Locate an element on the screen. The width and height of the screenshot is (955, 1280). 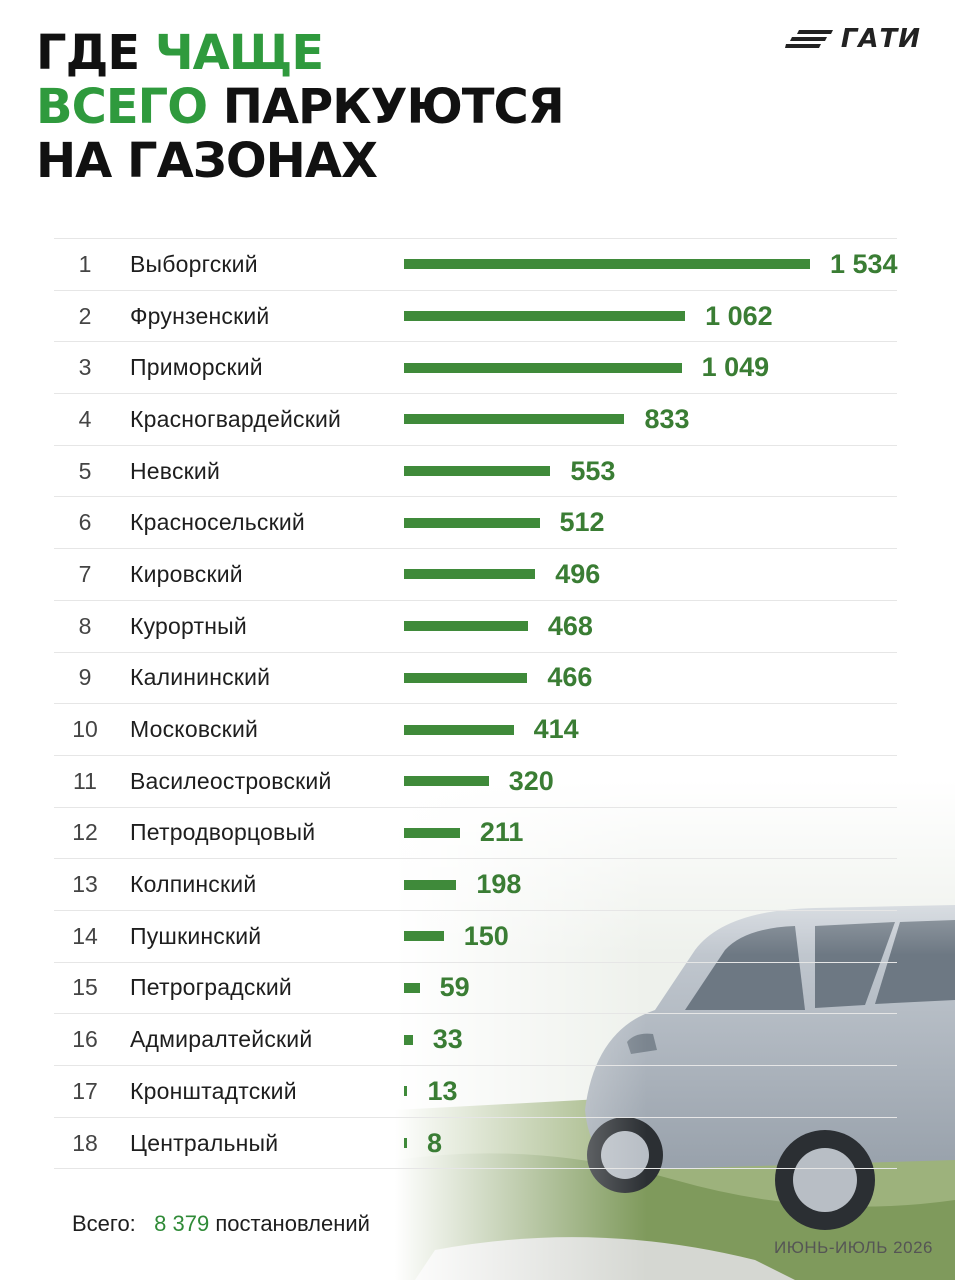
bar-value-label: 1 049 is located at coordinates (735, 367).